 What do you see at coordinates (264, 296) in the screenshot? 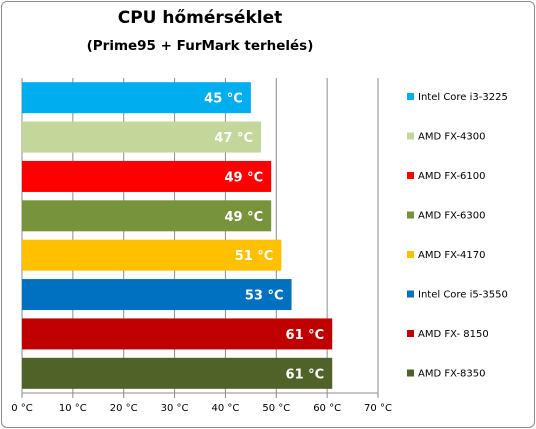
I see `data-label: 53 °C` at bounding box center [264, 296].